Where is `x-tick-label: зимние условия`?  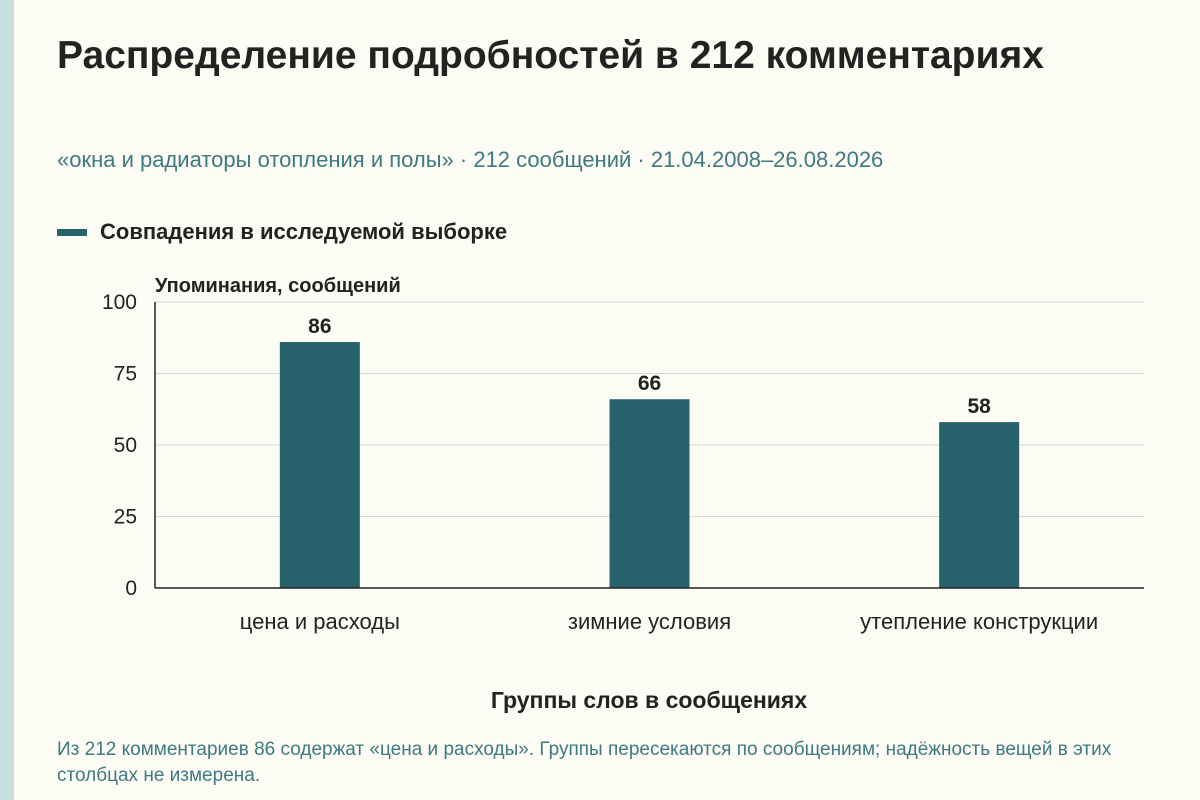
x-tick-label: зимние условия is located at coordinates (649, 621).